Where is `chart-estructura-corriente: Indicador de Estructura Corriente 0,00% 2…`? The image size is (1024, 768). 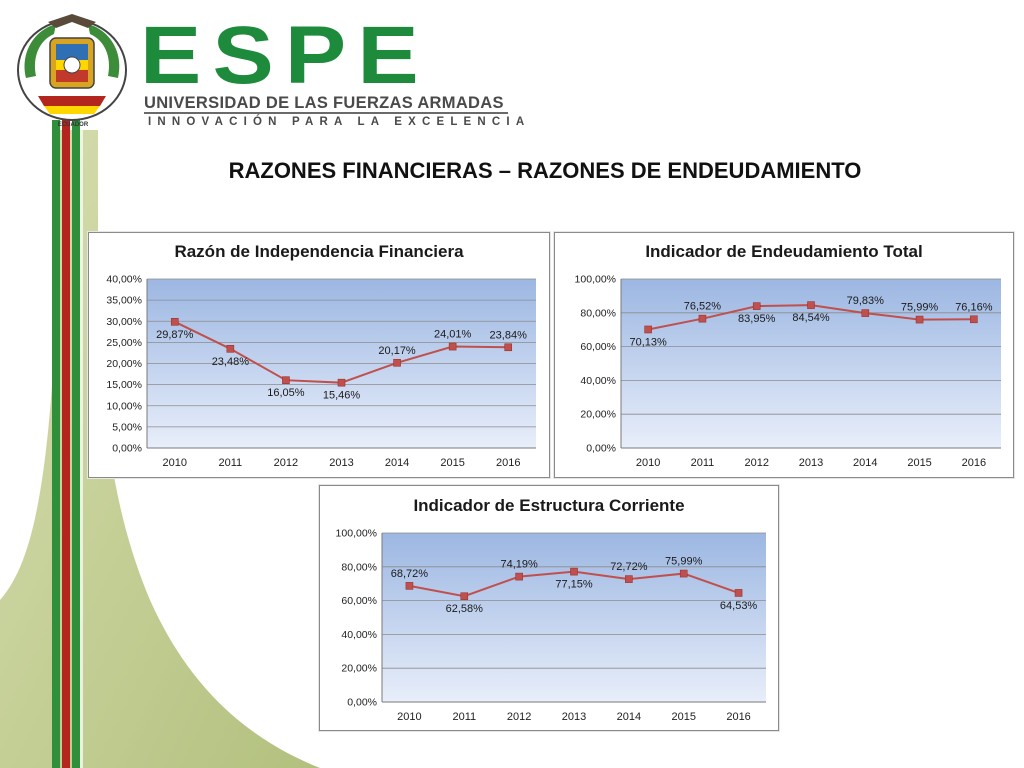 chart-estructura-corriente: Indicador de Estructura Corriente 0,00% 2… is located at coordinates (549, 608).